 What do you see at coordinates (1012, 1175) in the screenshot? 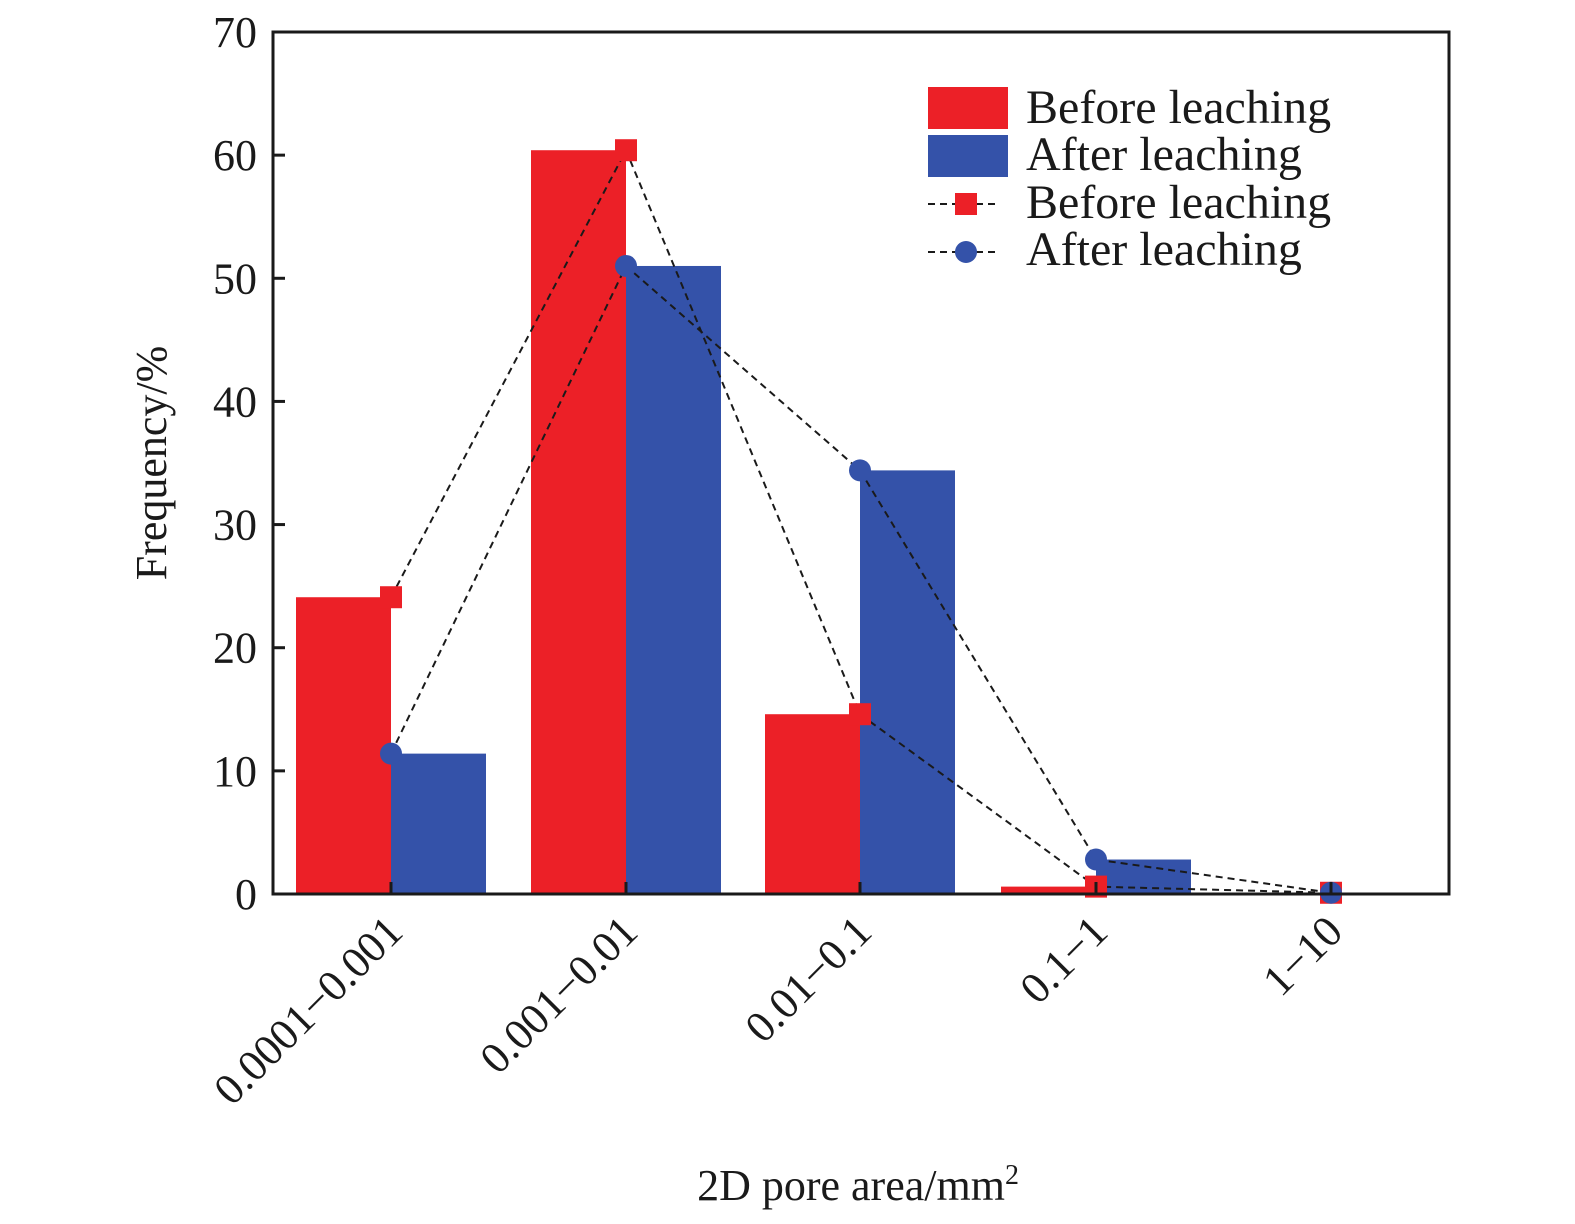
I see `x-axis-title-sup: 2` at bounding box center [1012, 1175].